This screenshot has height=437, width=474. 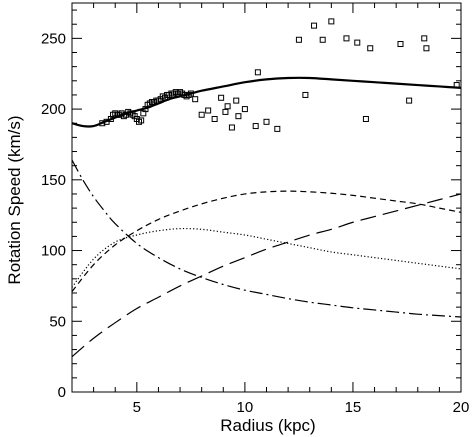 What do you see at coordinates (353, 407) in the screenshot?
I see `x-tick-label: 15` at bounding box center [353, 407].